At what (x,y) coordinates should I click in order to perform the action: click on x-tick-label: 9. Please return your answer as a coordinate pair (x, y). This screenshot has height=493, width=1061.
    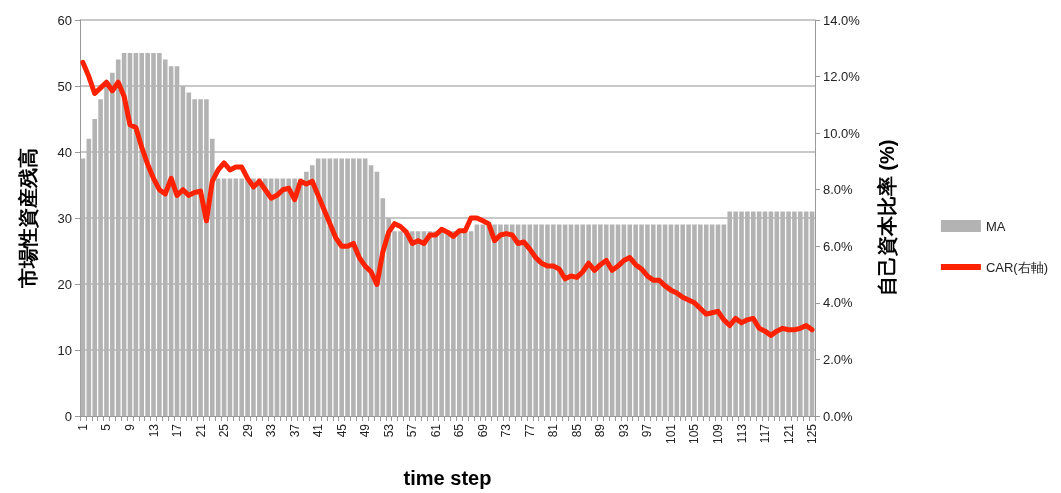
    Looking at the image, I should click on (129, 427).